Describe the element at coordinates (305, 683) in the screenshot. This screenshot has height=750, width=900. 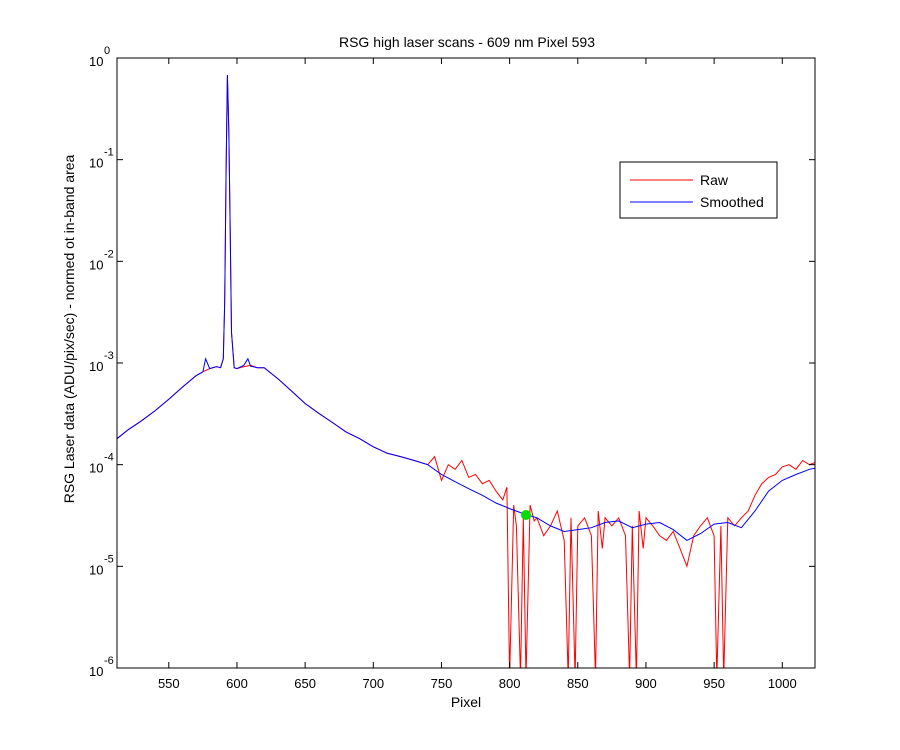
I see `x-tick-label: 650` at that location.